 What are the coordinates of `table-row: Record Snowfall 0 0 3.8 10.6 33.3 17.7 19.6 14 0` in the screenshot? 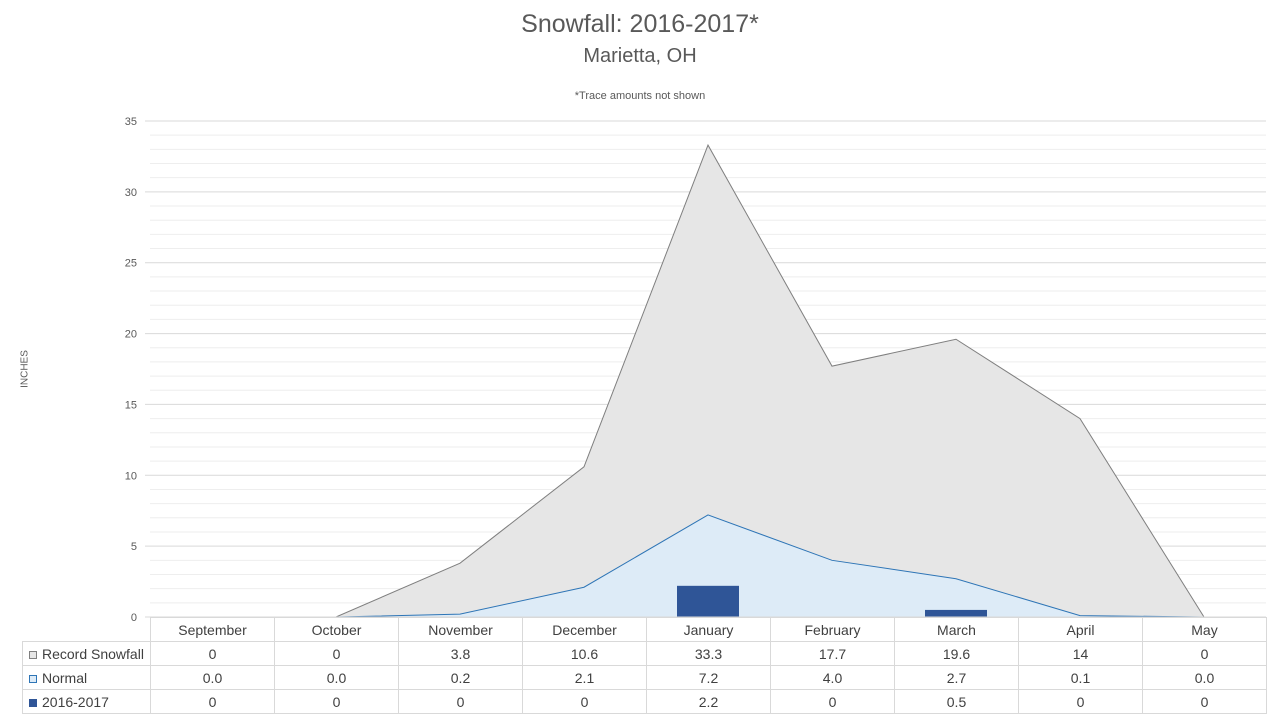 It's located at (644, 653).